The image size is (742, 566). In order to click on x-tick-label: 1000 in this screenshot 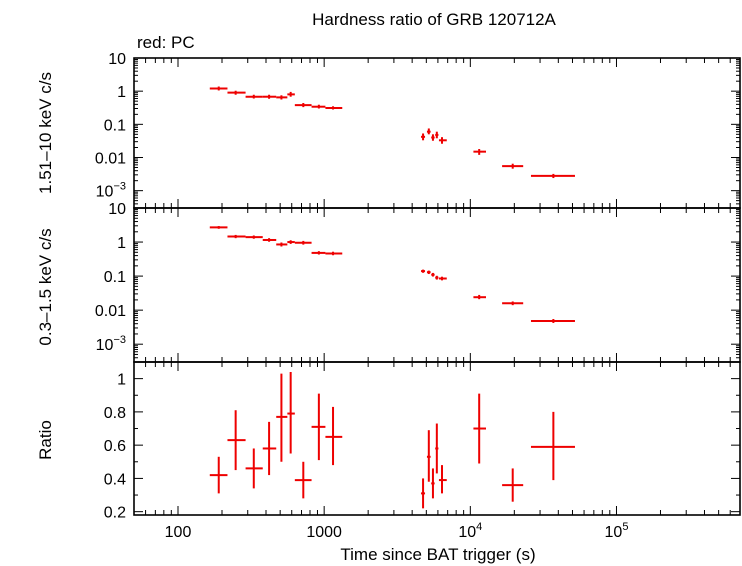, I will do `click(324, 532)`.